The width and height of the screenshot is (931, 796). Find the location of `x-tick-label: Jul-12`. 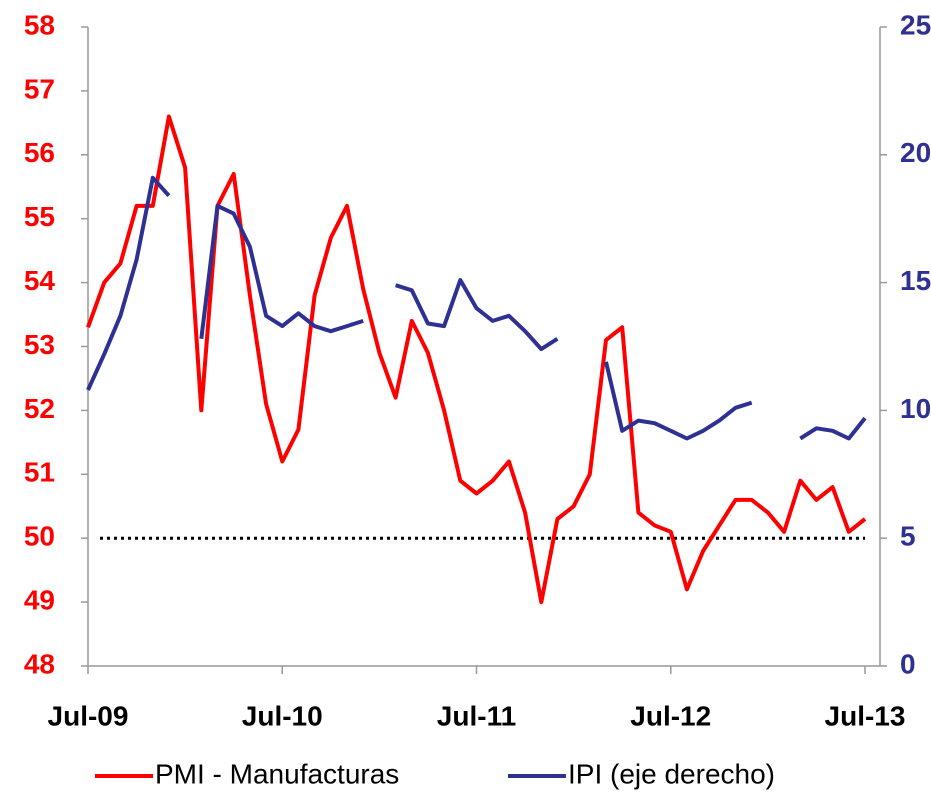

x-tick-label: Jul-12 is located at coordinates (670, 715).